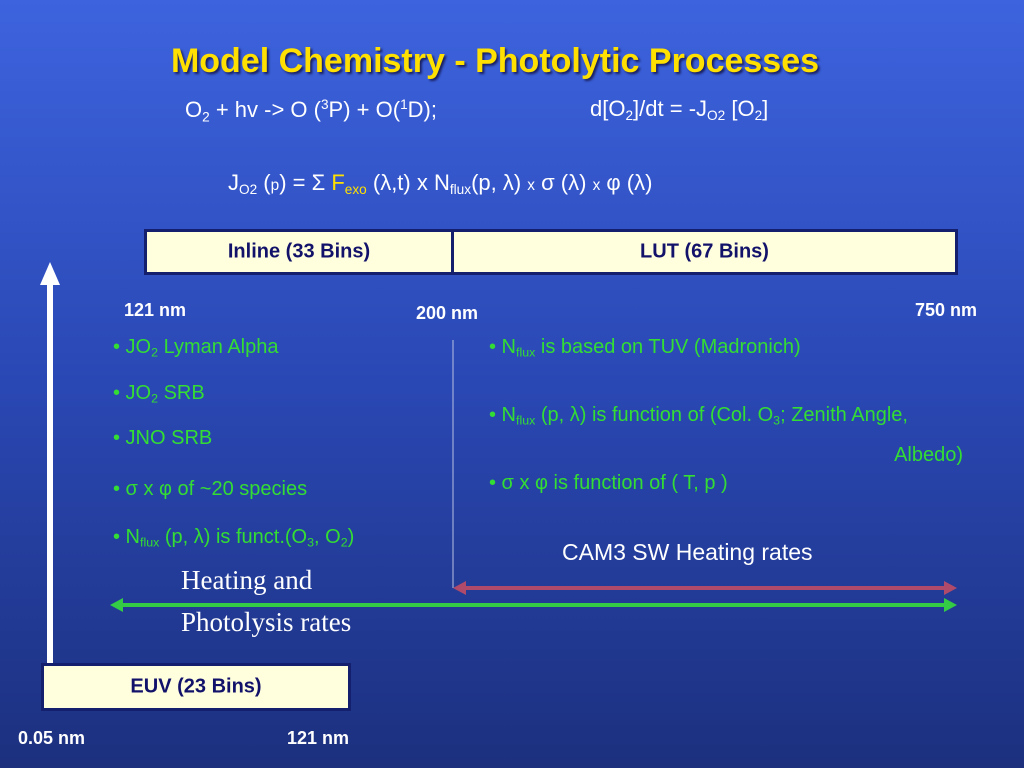 The width and height of the screenshot is (1024, 768). Describe the element at coordinates (233, 182) in the screenshot. I see `text-part: J` at that location.